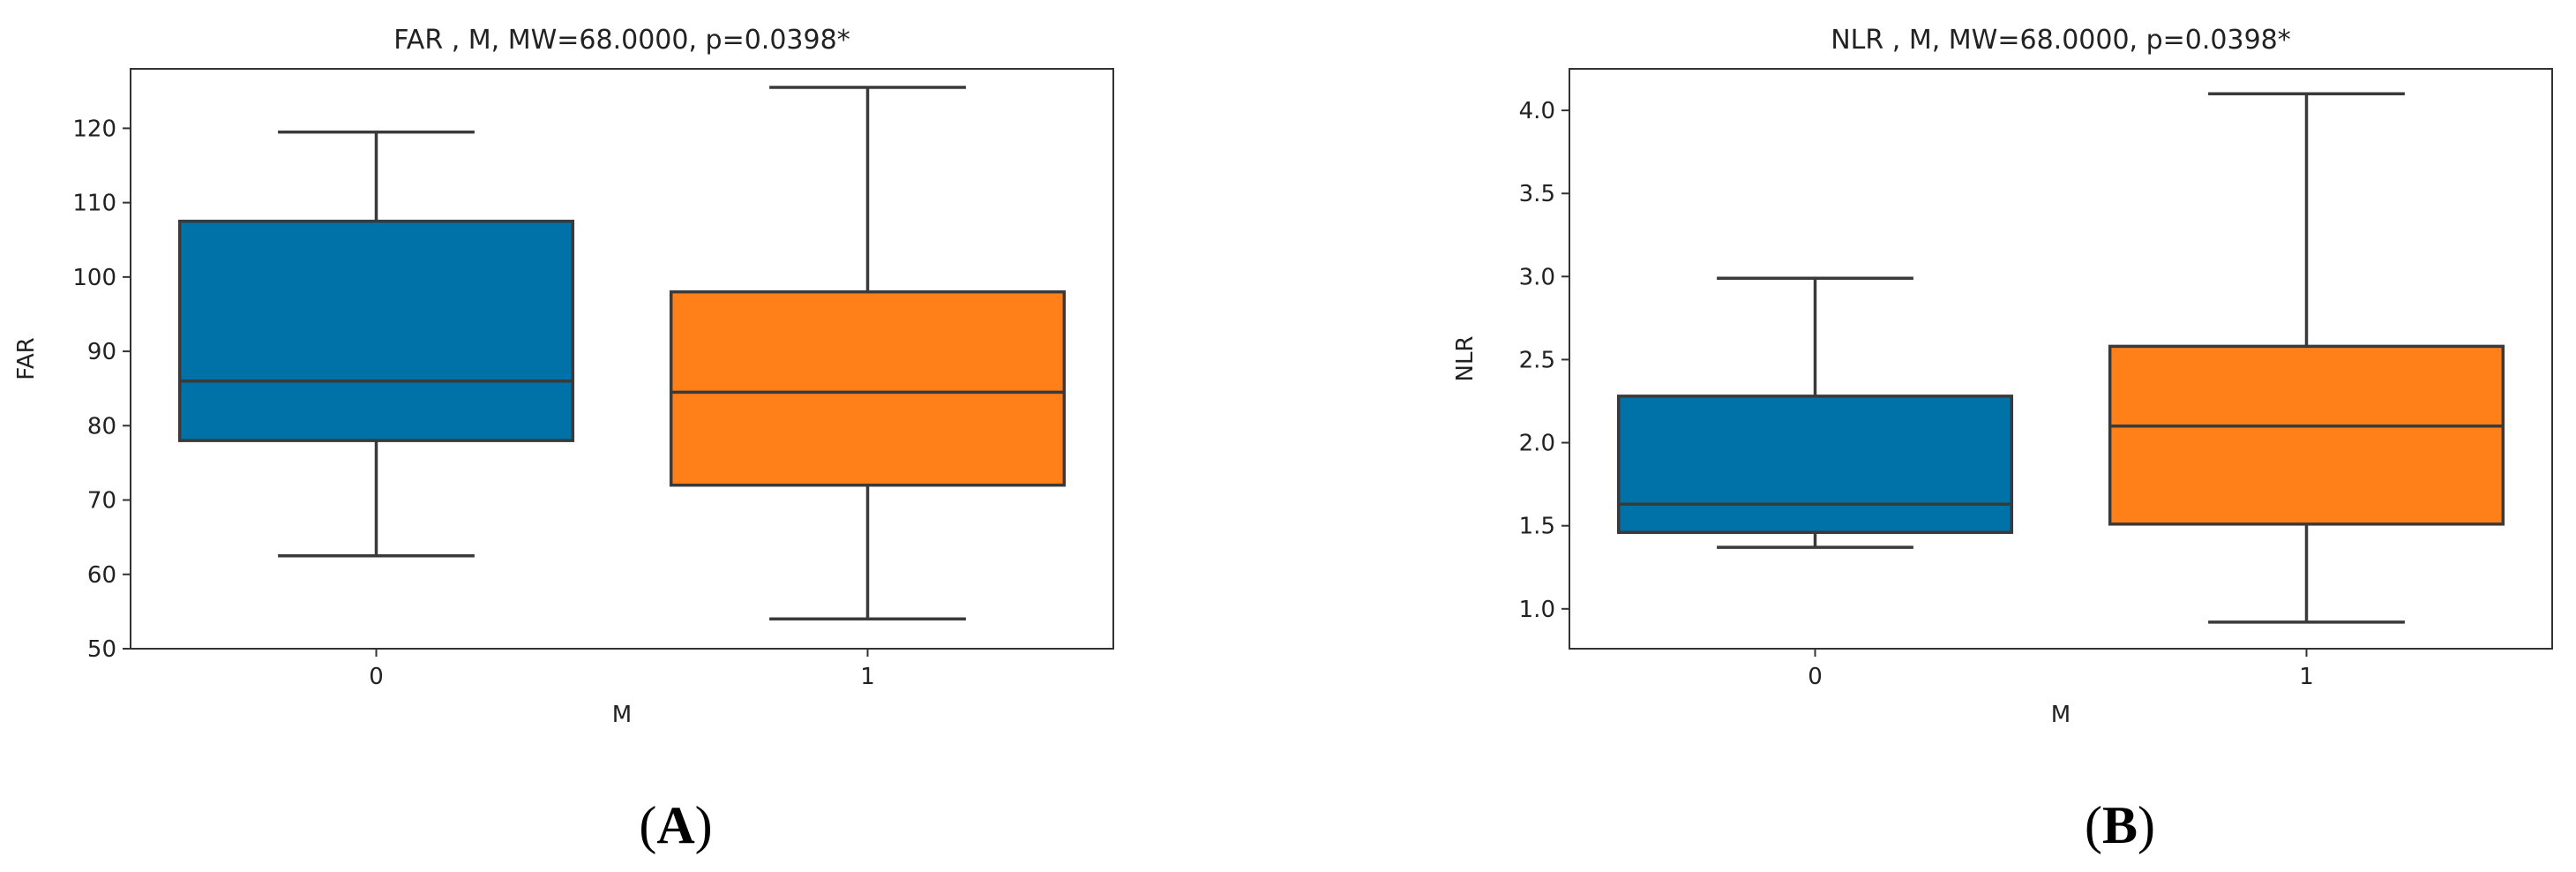  I want to click on y-tick-label: 90, so click(102, 352).